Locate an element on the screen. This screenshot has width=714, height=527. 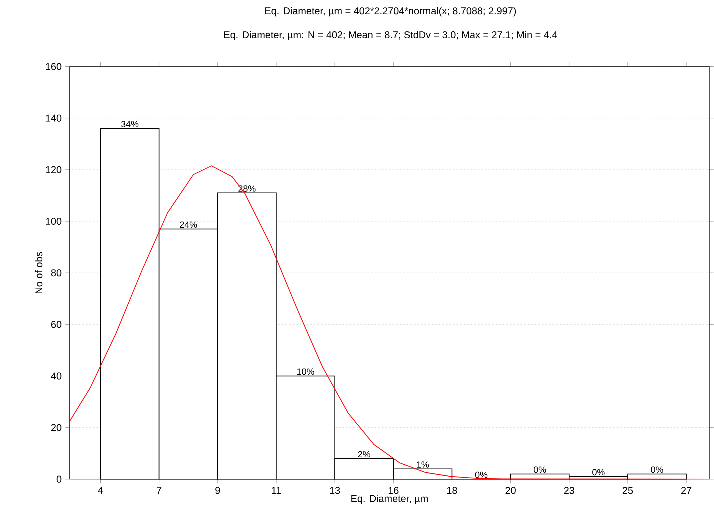
x-tick-label: 16 is located at coordinates (393, 490).